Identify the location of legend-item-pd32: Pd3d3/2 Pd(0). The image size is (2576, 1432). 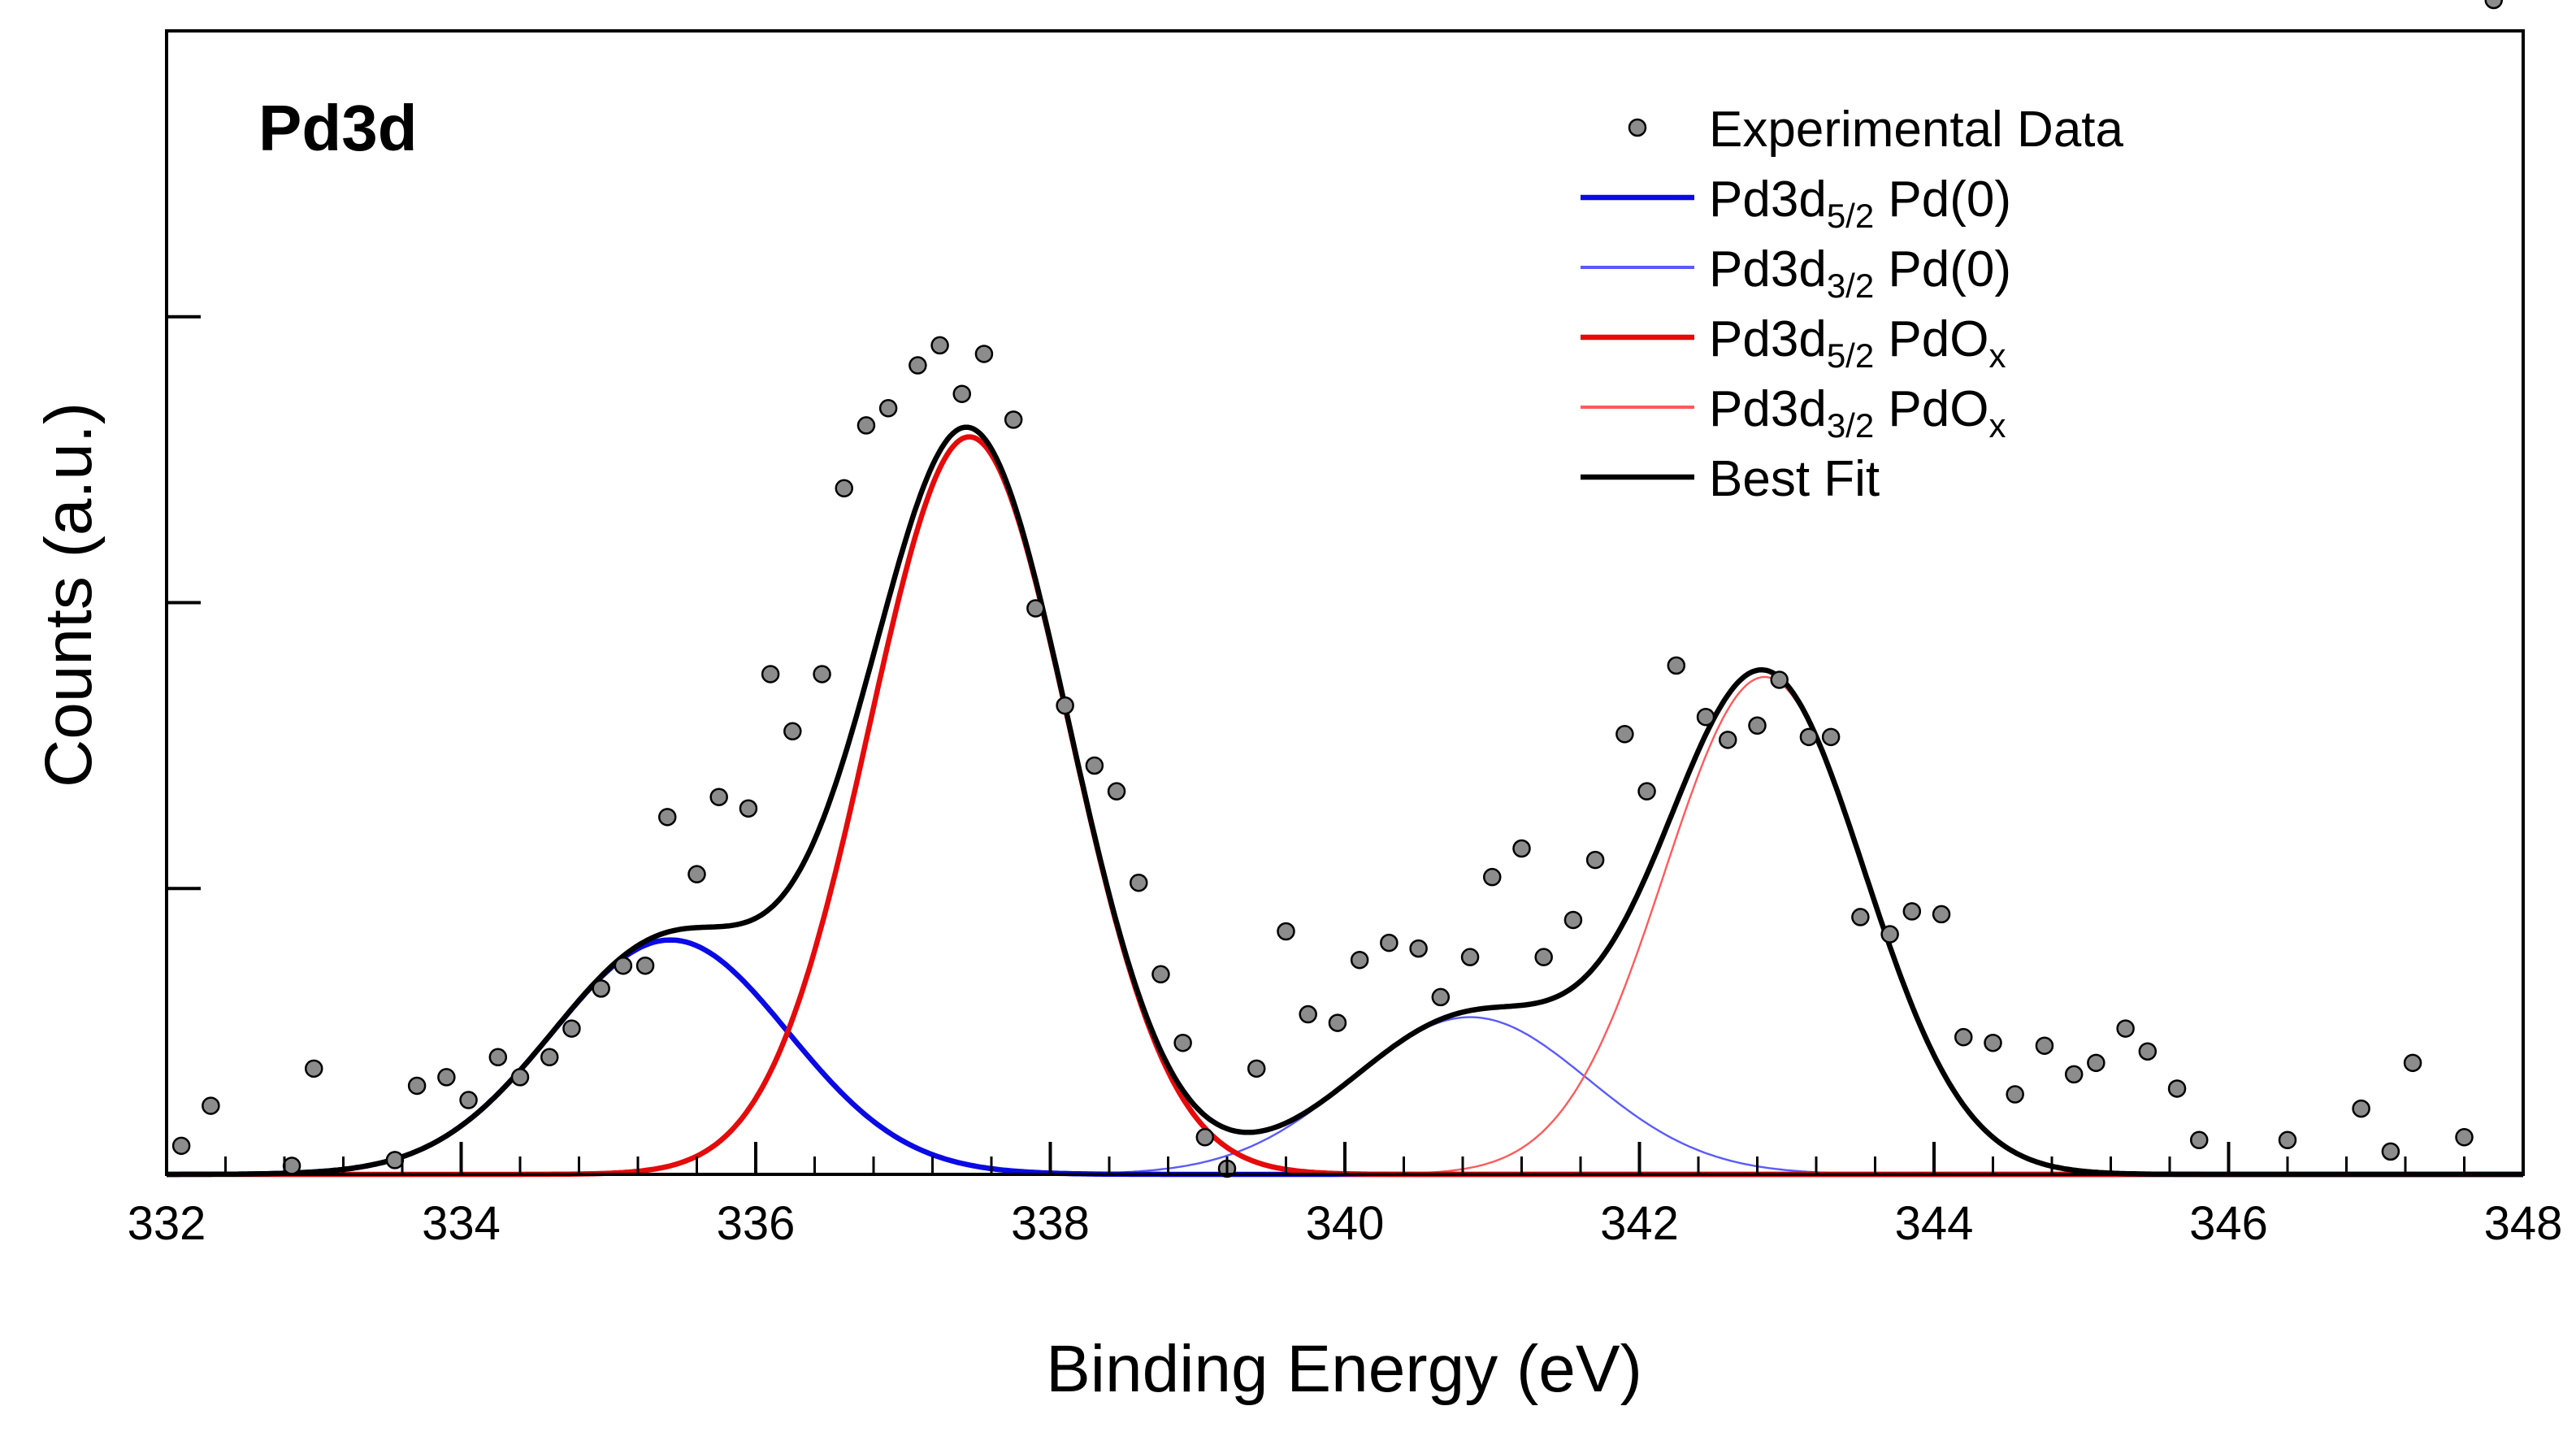
(1796, 273).